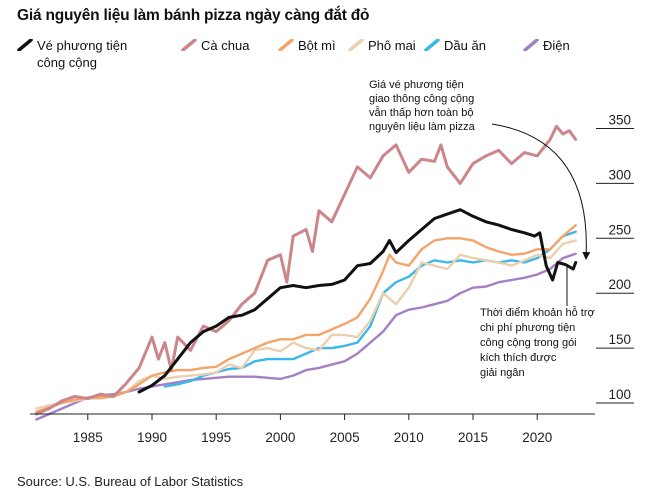  What do you see at coordinates (416, 85) in the screenshot?
I see `annotation-top-line1: Giá vé phương tiện` at bounding box center [416, 85].